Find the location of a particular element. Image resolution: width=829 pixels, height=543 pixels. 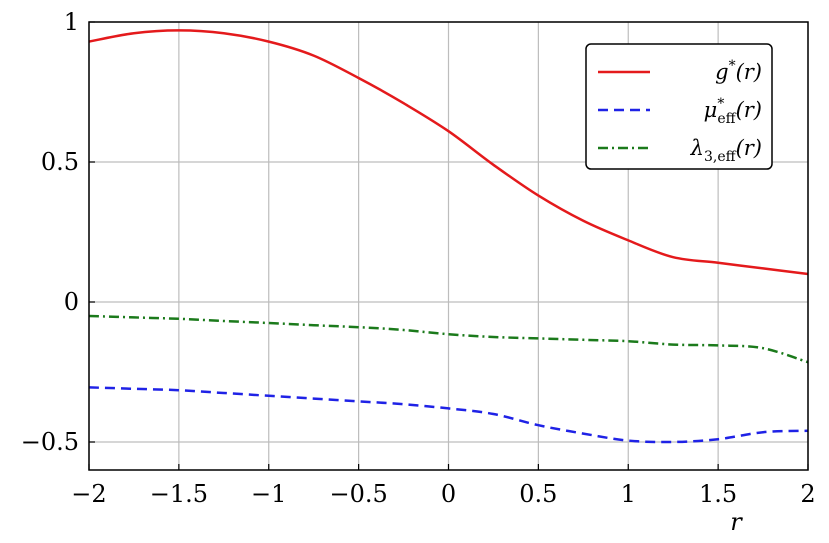

legend-box is located at coordinates (679, 106).